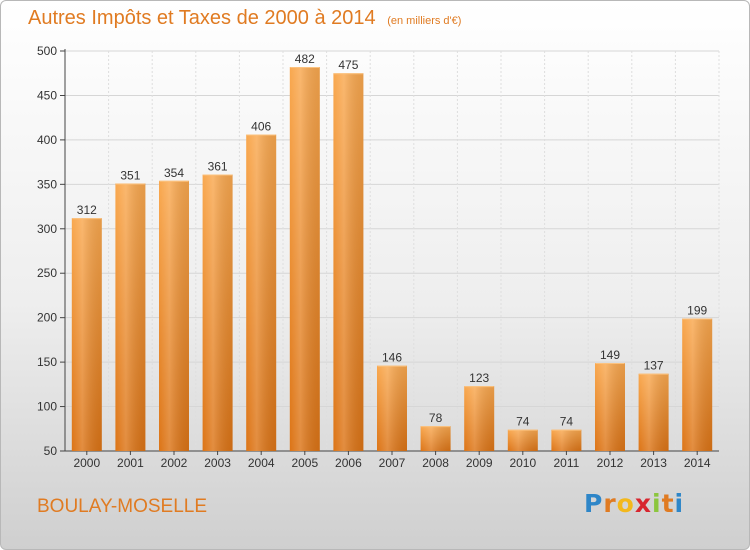  What do you see at coordinates (47, 318) in the screenshot?
I see `y-tick-label: 200` at bounding box center [47, 318].